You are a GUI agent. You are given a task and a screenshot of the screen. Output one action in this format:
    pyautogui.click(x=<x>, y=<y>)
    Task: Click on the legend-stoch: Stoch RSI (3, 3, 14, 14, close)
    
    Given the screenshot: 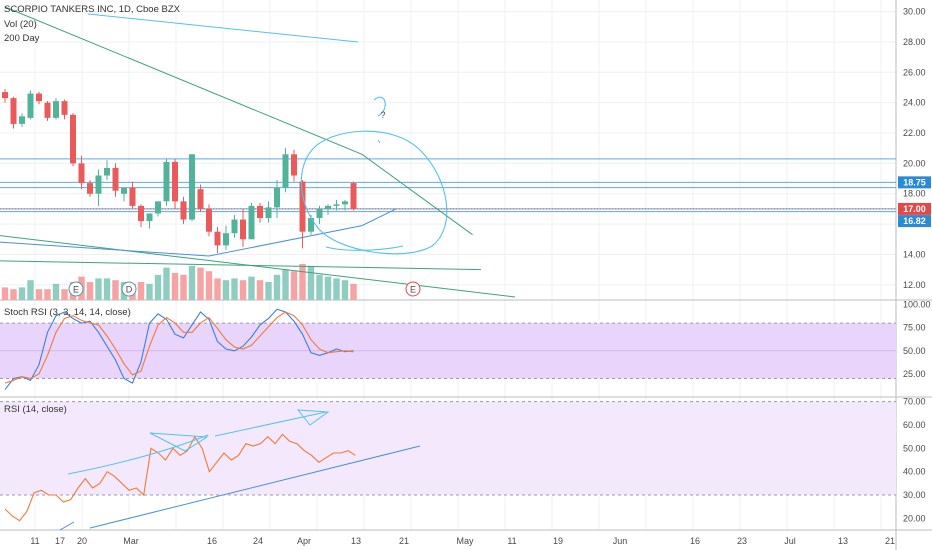 What is the action you would take?
    pyautogui.click(x=67, y=312)
    